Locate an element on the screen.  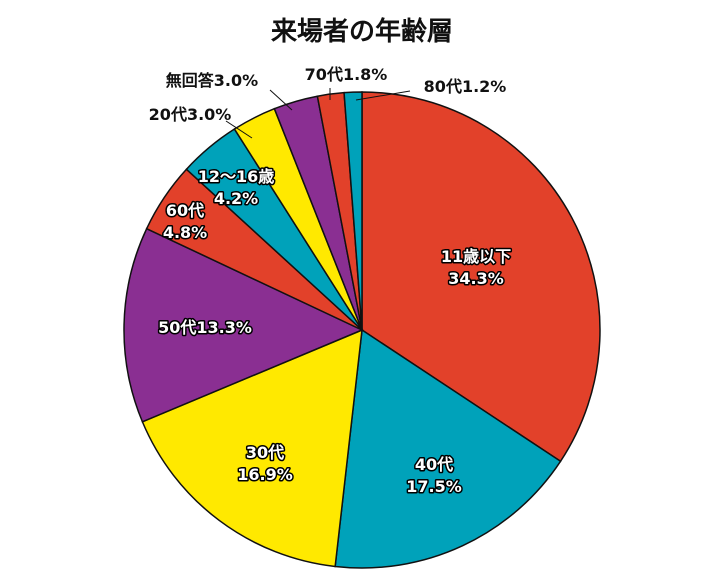
slice-label: 60代 4.8% is located at coordinates (185, 221).